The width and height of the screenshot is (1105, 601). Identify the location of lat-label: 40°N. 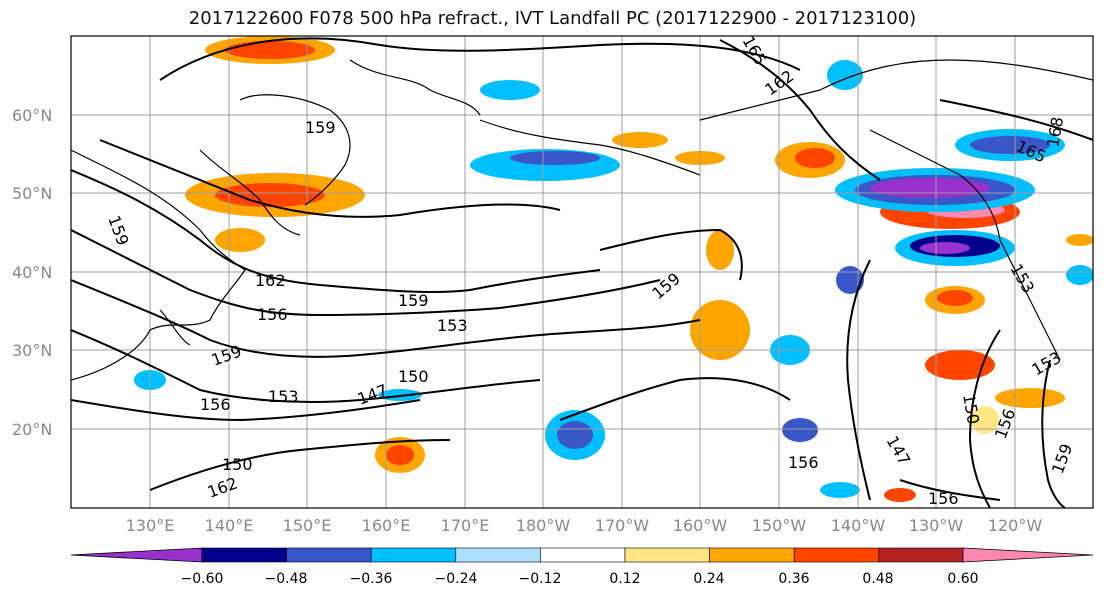
(32, 272).